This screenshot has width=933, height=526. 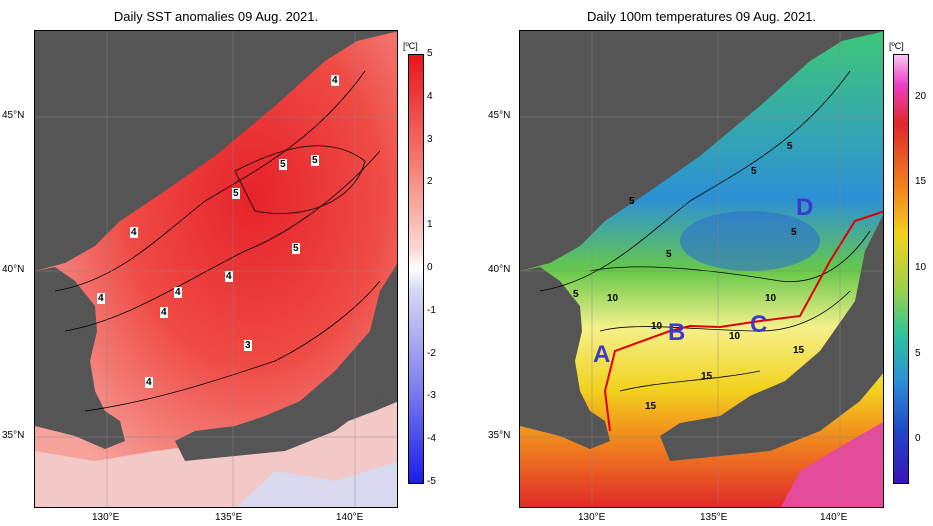 I want to click on contour-label: 3, so click(x=248, y=345).